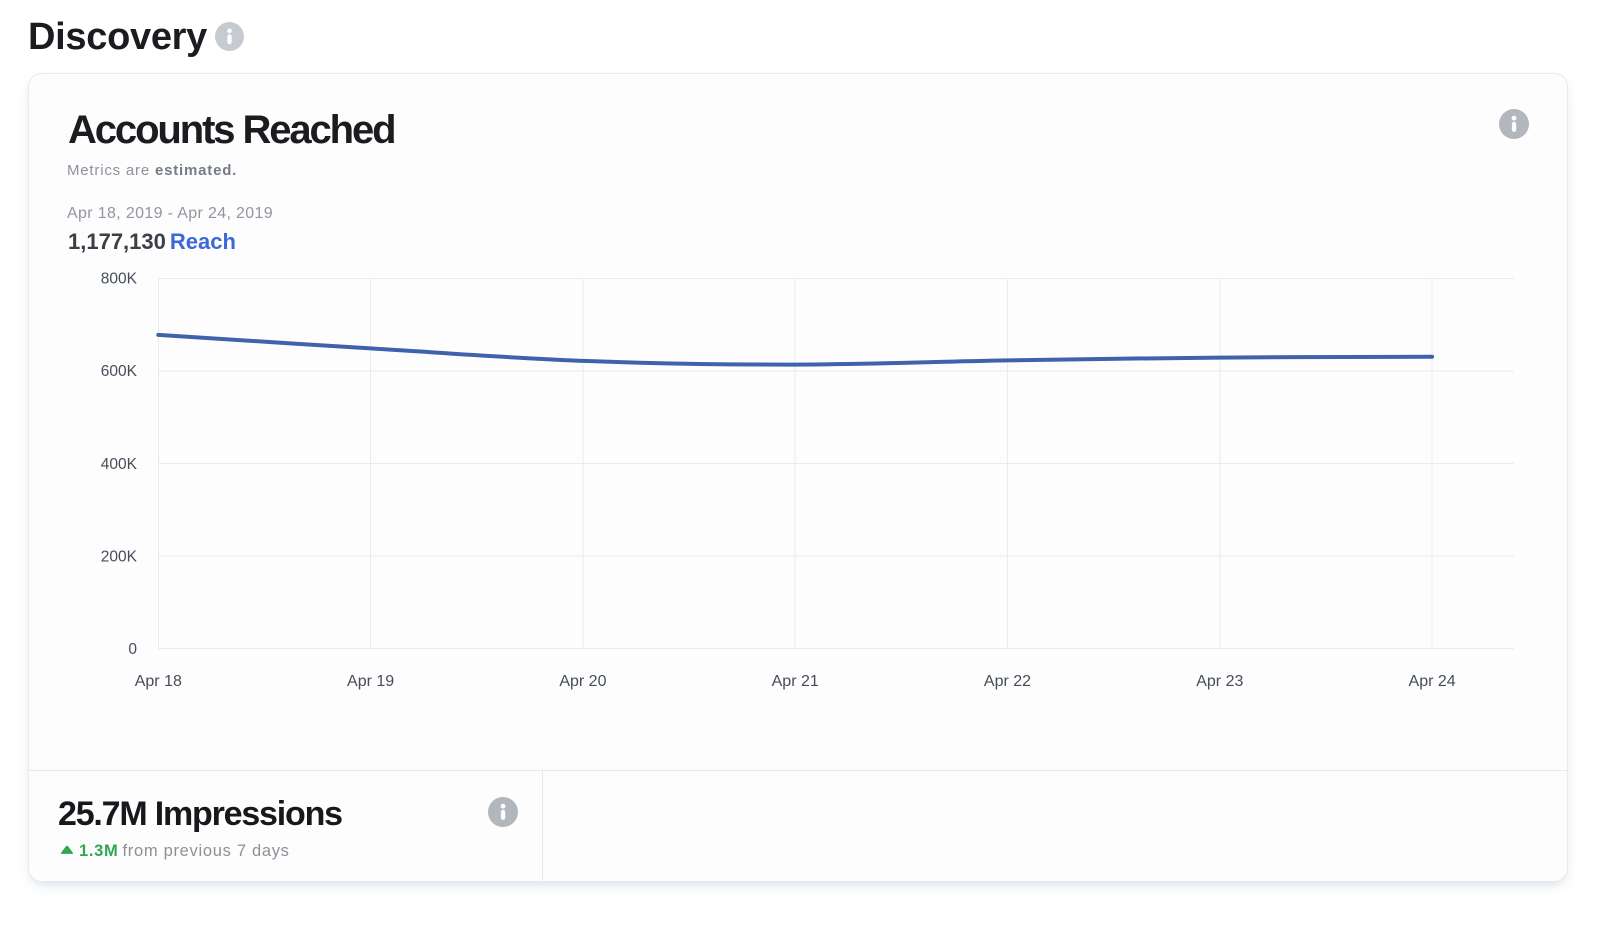 Image resolution: width=1600 pixels, height=930 pixels. I want to click on svg-text: Apr 21, so click(795, 681).